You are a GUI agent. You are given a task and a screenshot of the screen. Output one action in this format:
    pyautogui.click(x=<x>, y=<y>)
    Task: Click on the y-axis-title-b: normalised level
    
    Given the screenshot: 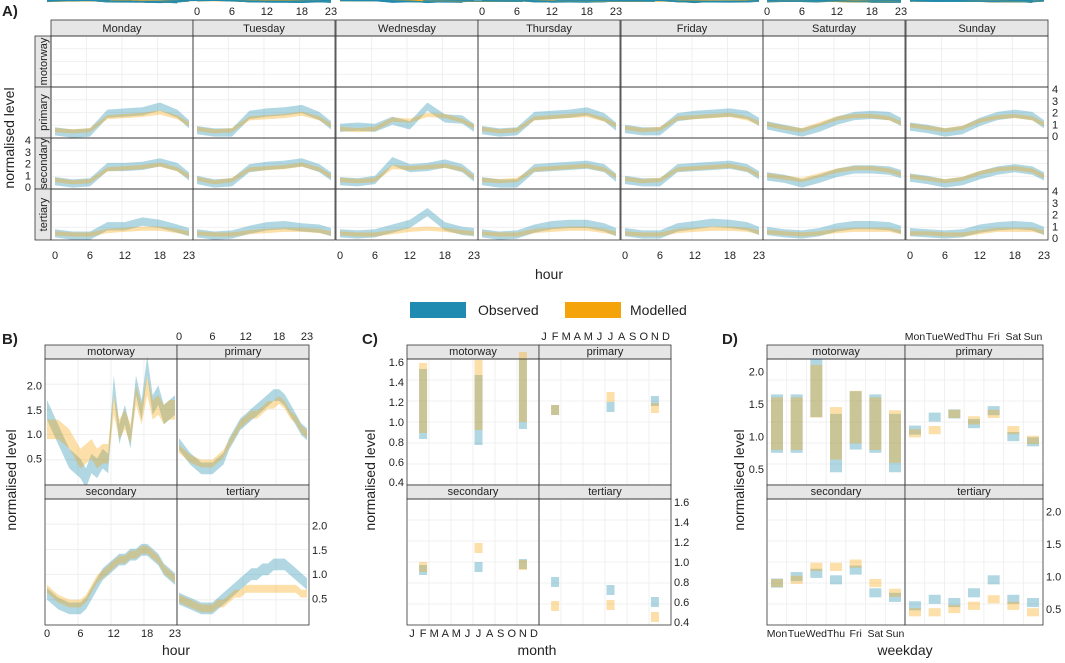 What is the action you would take?
    pyautogui.click(x=11, y=479)
    